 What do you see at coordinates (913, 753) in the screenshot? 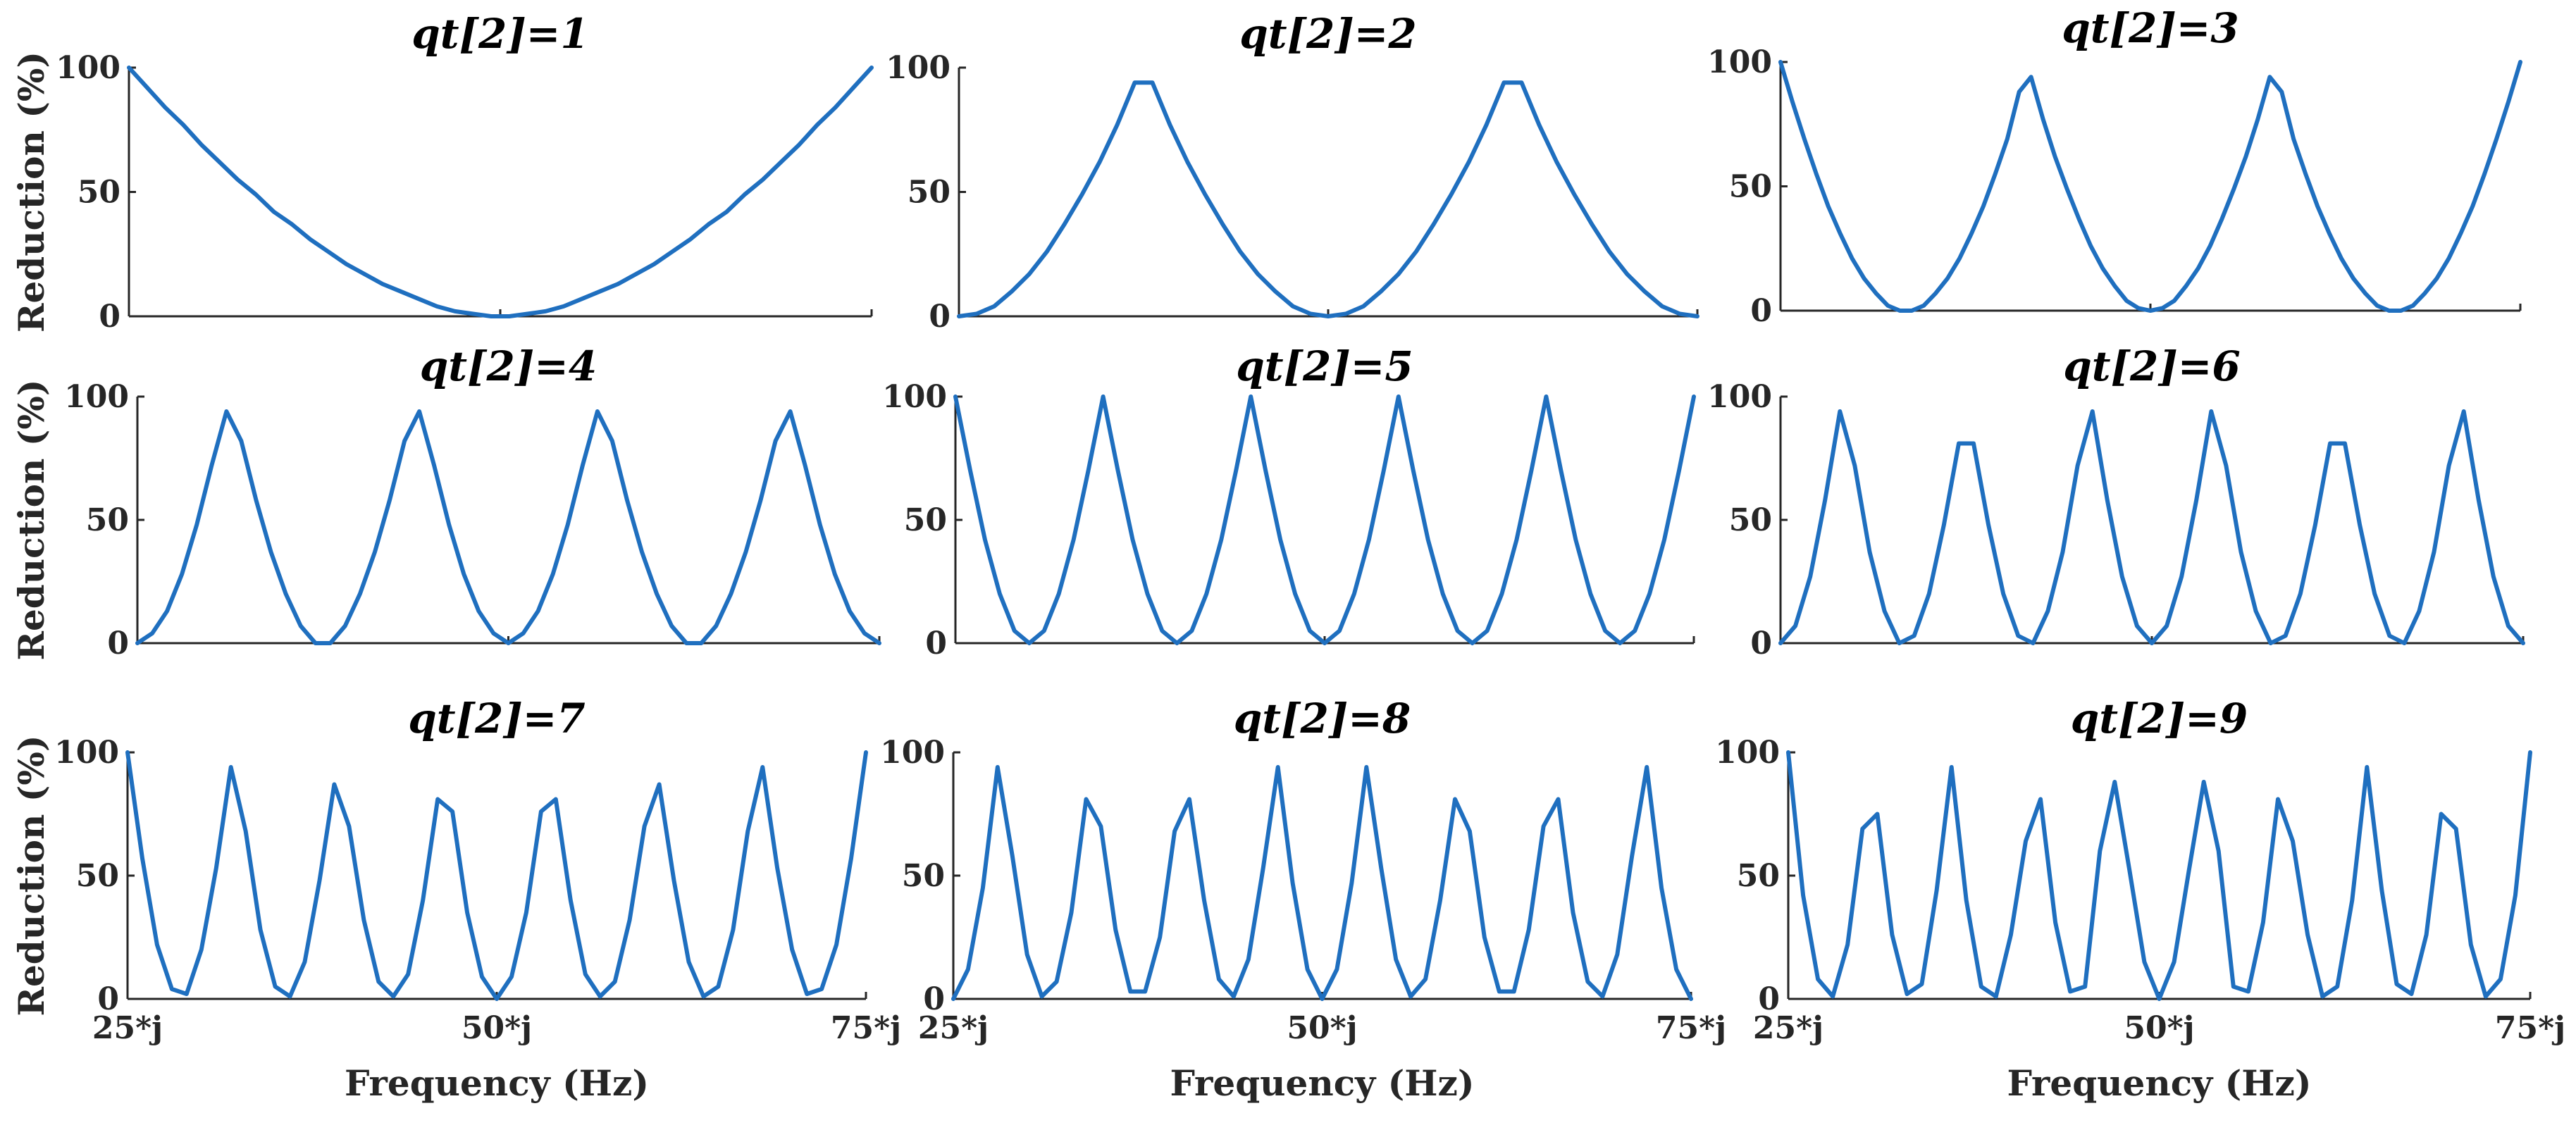
I see `y-tick-label-8-100: 100` at bounding box center [913, 753].